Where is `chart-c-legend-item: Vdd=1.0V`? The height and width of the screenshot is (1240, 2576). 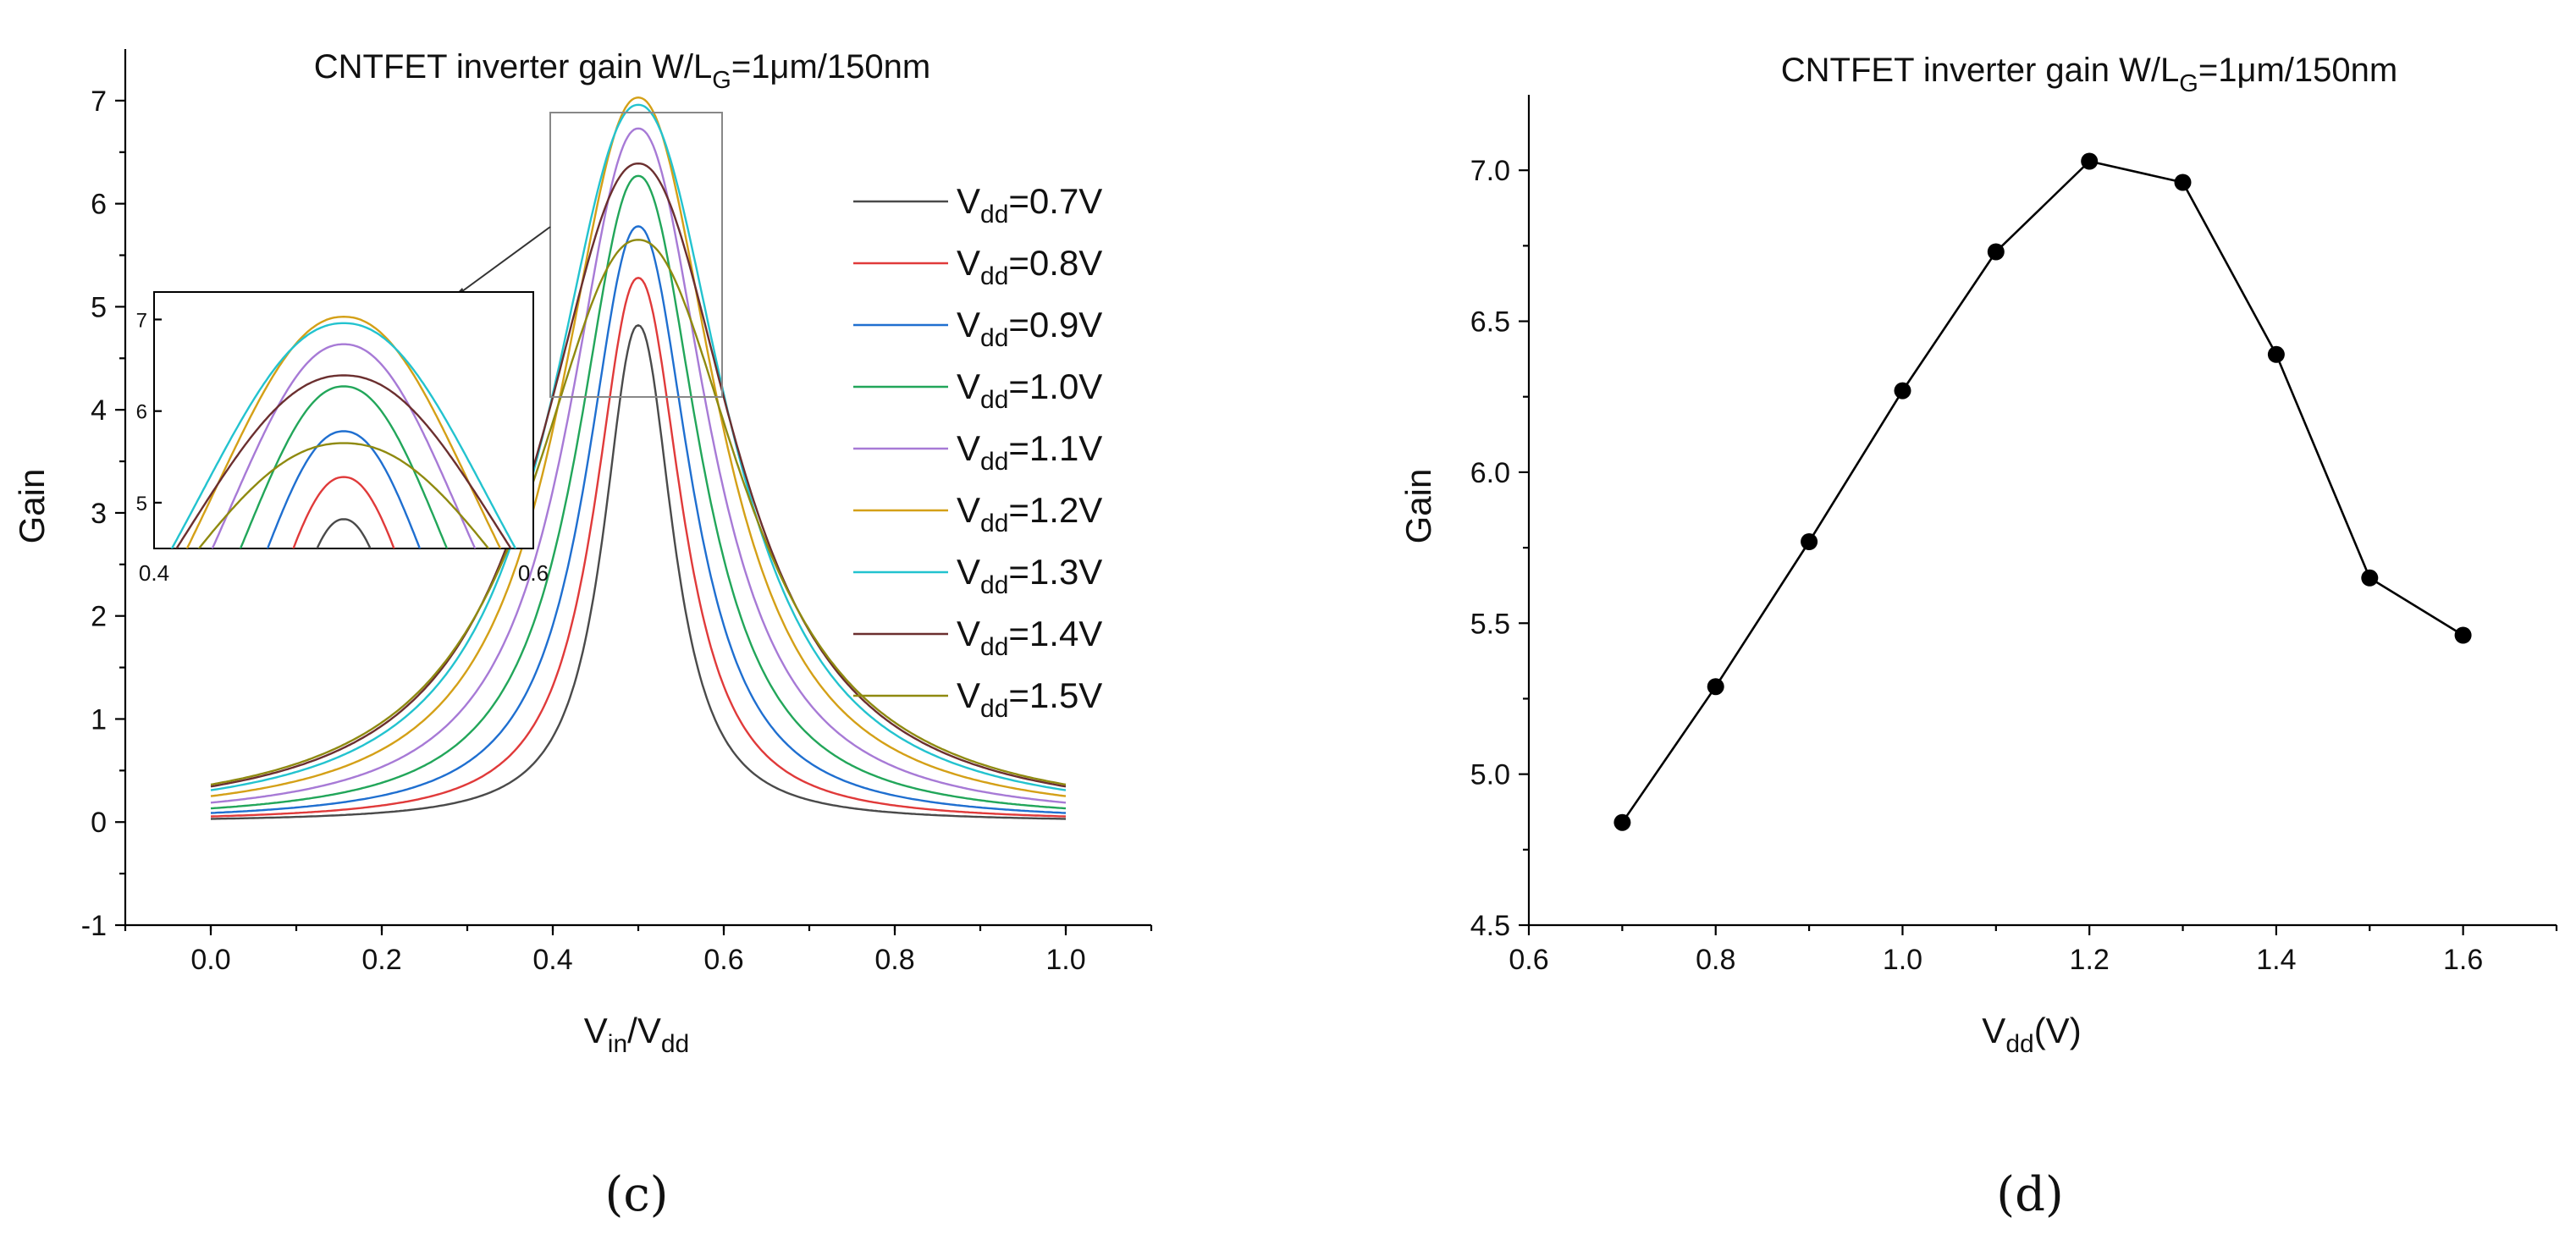
chart-c-legend-item: Vdd=1.0V is located at coordinates (978, 390).